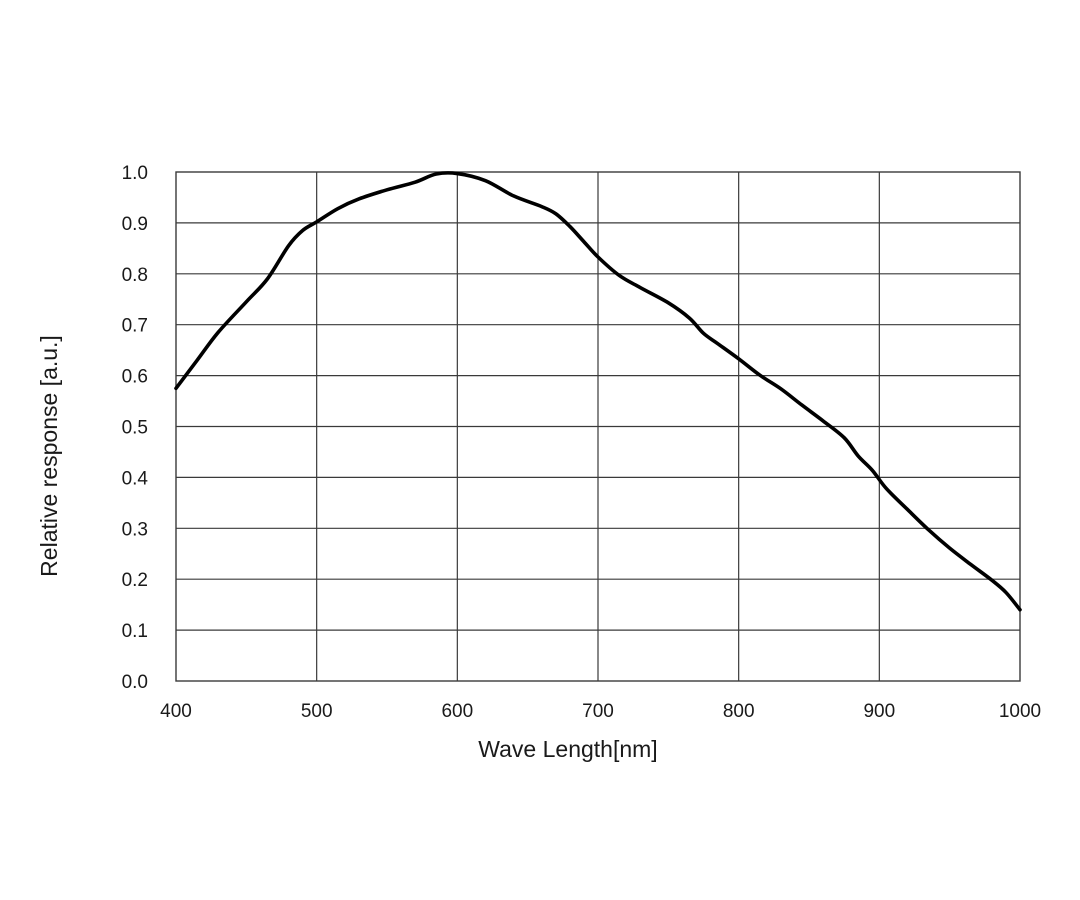 The width and height of the screenshot is (1080, 900). What do you see at coordinates (135, 377) in the screenshot?
I see `y-tick-label: 0.6` at bounding box center [135, 377].